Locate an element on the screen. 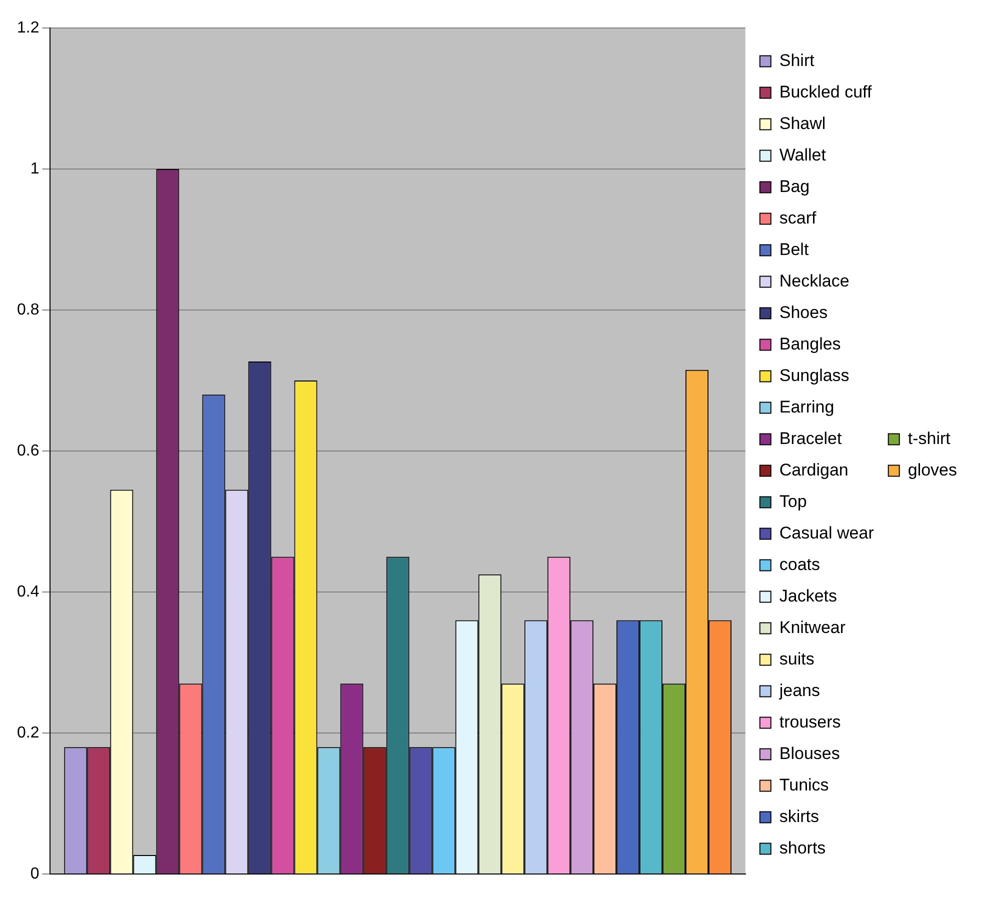 Image resolution: width=987 pixels, height=903 pixels. legend-label: Knitwear is located at coordinates (812, 627).